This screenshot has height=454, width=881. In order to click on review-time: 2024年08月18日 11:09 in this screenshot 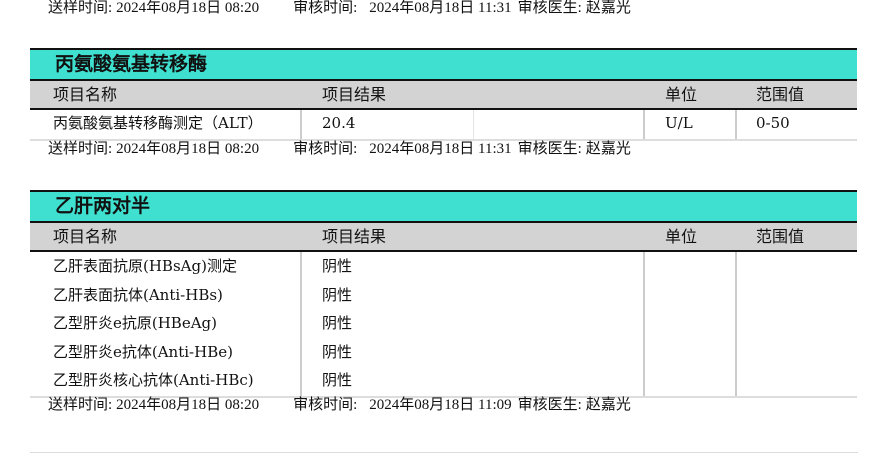, I will do `click(440, 405)`.